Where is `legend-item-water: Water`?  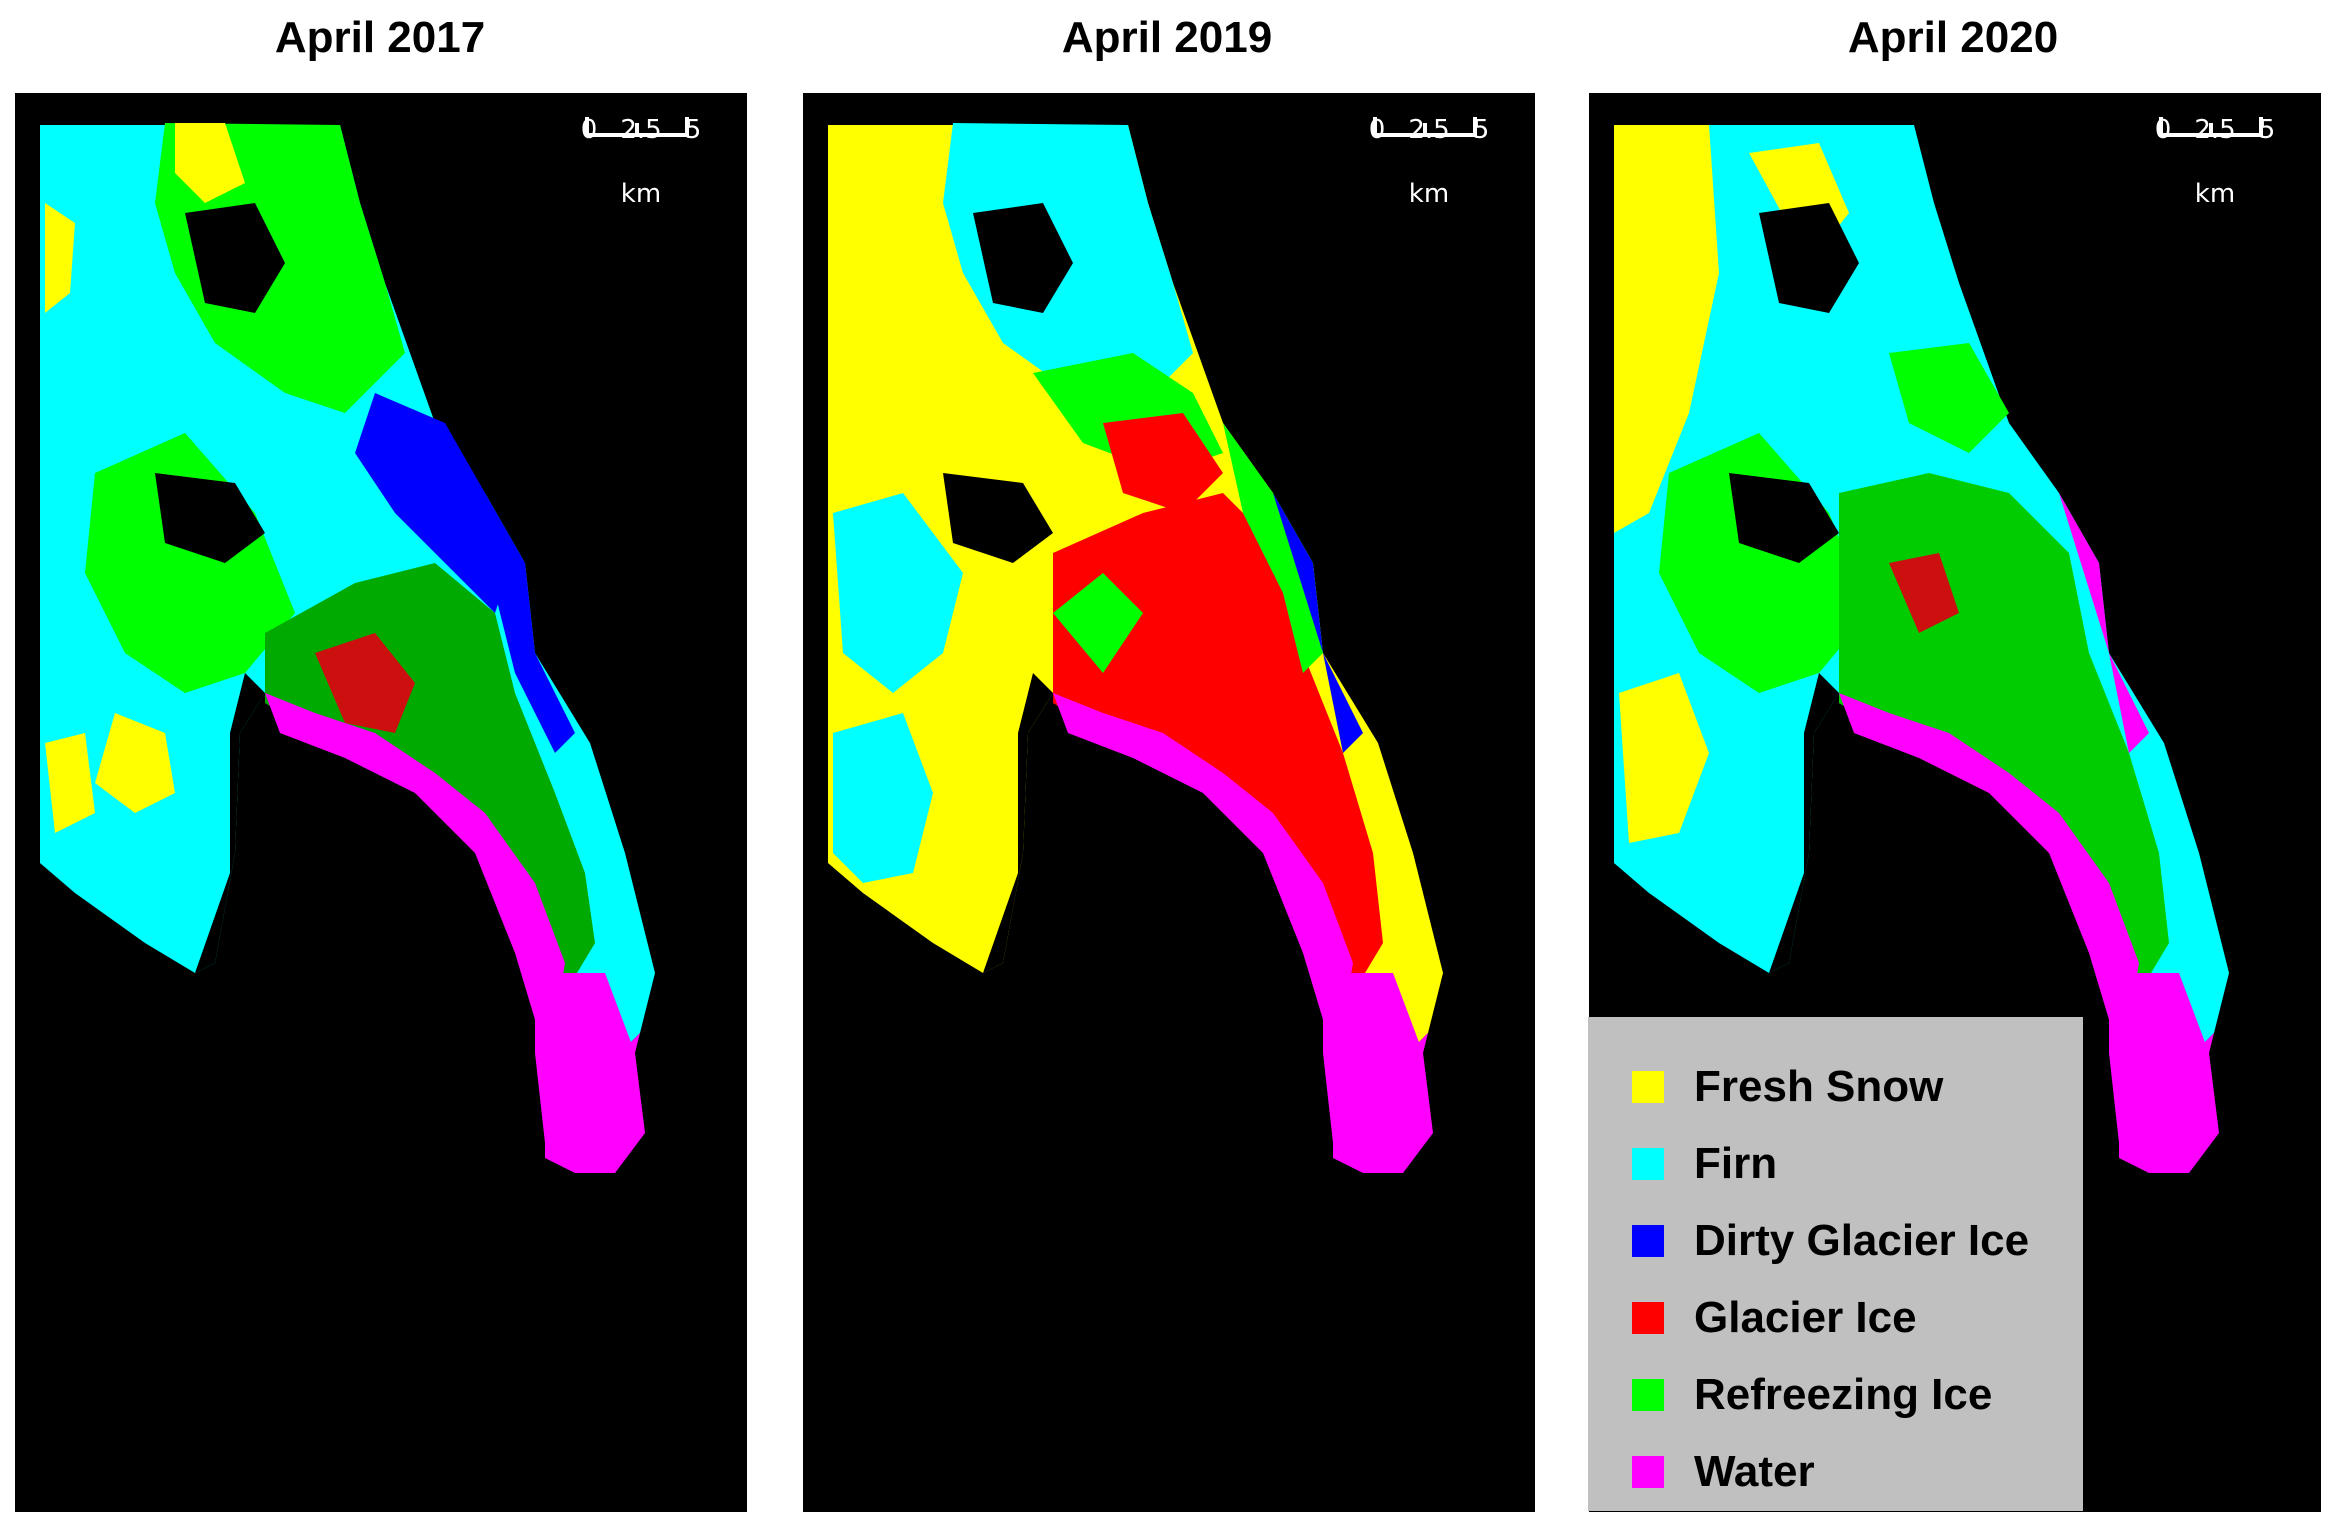 legend-item-water: Water is located at coordinates (1723, 1472).